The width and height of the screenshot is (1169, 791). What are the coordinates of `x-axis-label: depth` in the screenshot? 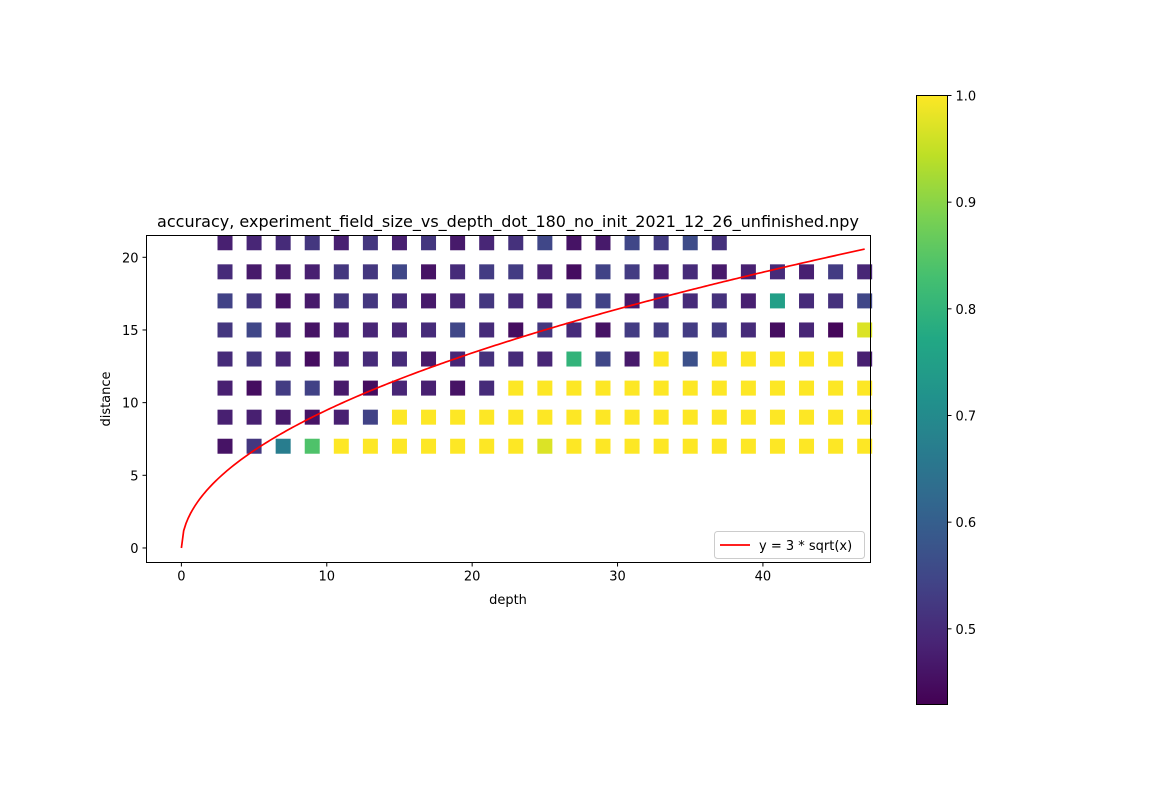 It's located at (508, 600).